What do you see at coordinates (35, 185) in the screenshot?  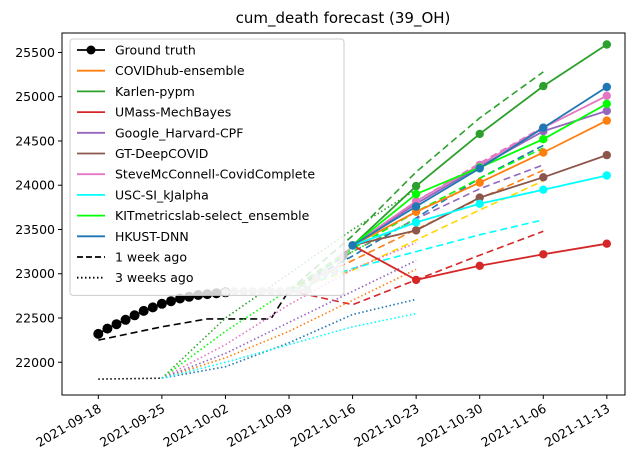 I see `y-tick-label-4: 24000` at bounding box center [35, 185].